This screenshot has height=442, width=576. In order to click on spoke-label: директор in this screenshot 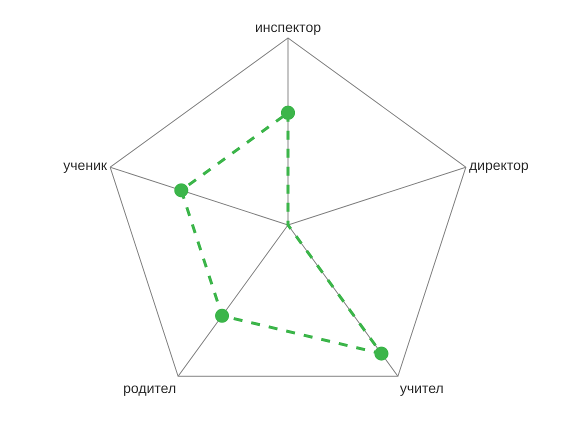, I will do `click(498, 164)`.